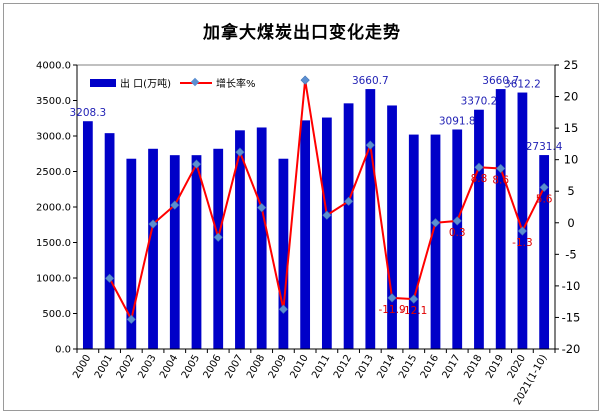  I want to click on bar-2011, so click(326, 233).